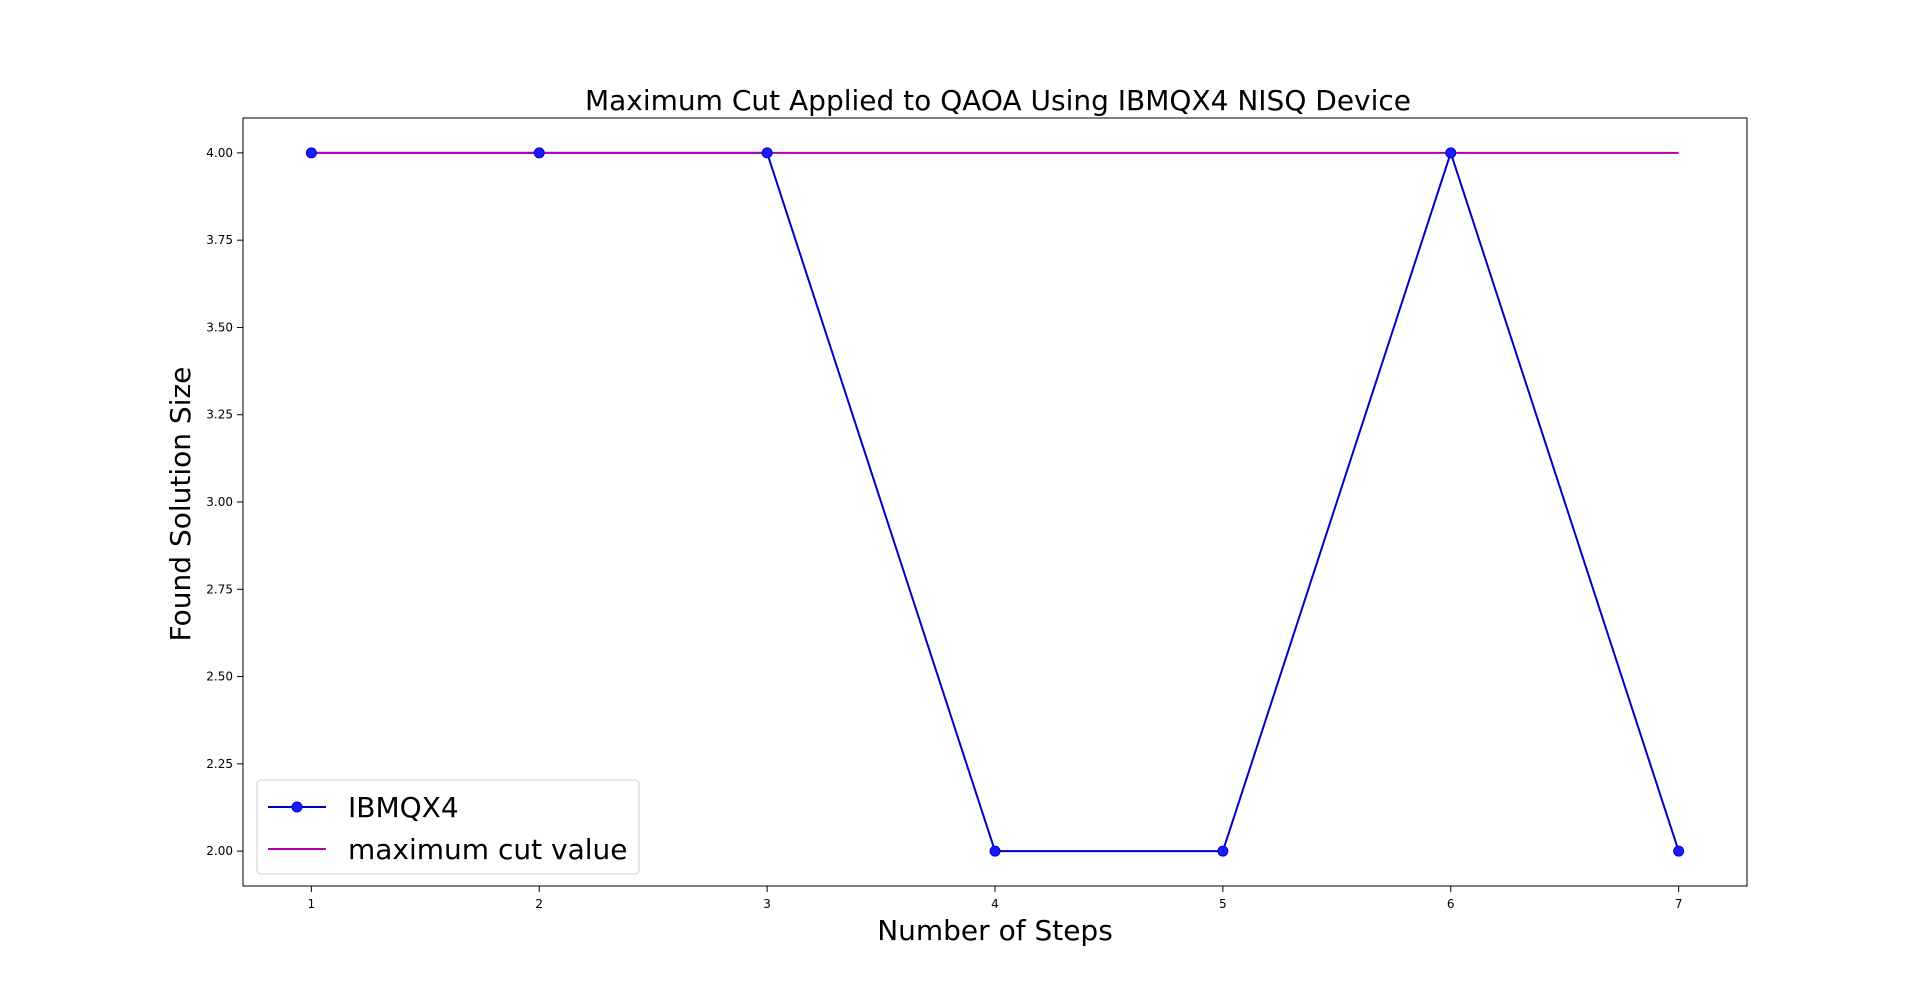 This screenshot has width=1920, height=986. What do you see at coordinates (219, 153) in the screenshot?
I see `y-tick-label: 4.00` at bounding box center [219, 153].